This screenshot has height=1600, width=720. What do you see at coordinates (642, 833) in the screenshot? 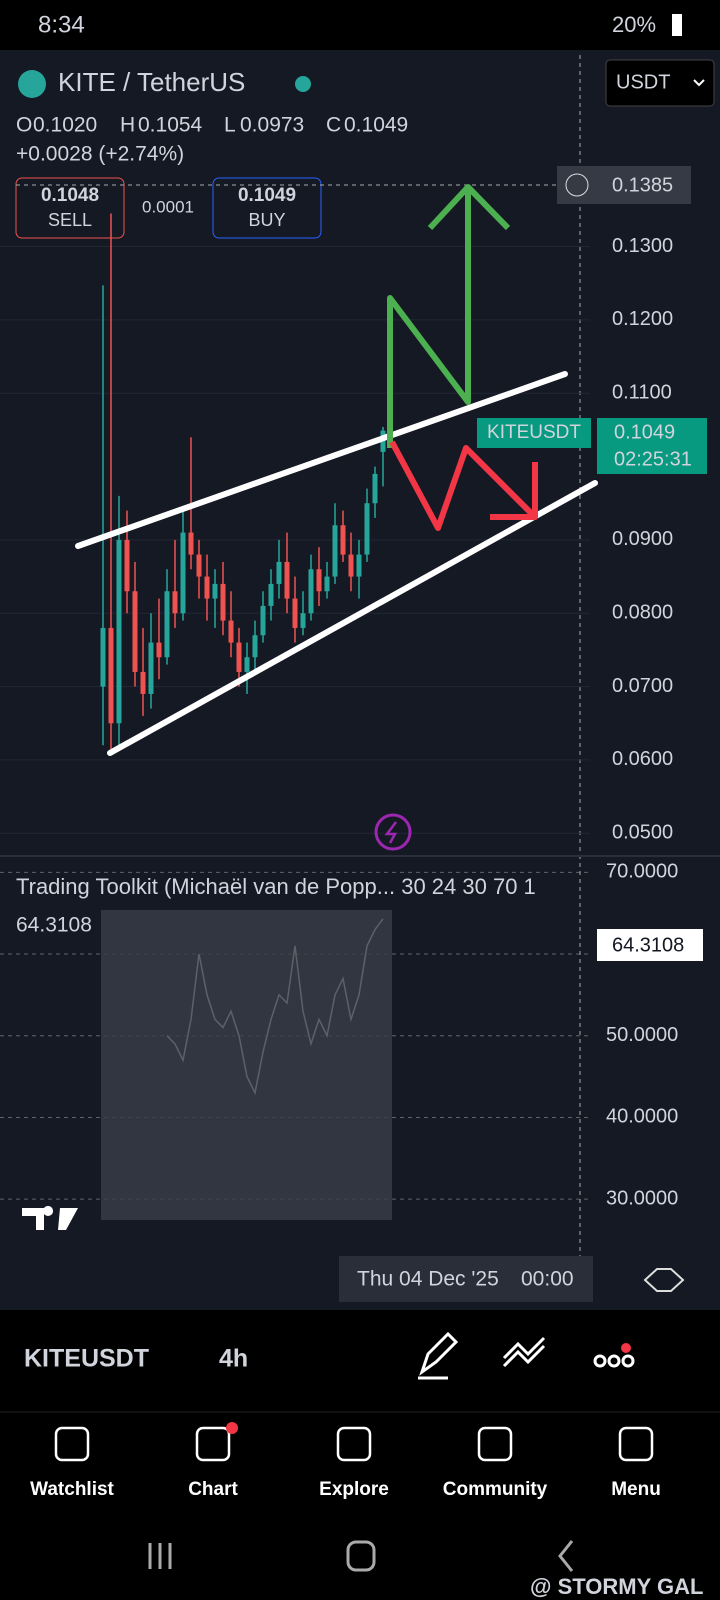
I see `y-tick-label: 0.0500` at bounding box center [642, 833].